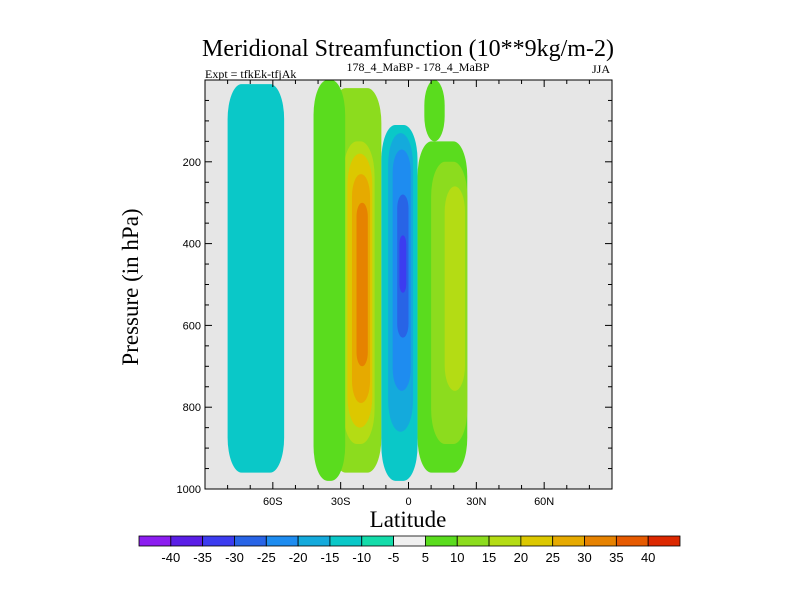  What do you see at coordinates (552, 557) in the screenshot?
I see `colorbar-label: 25` at bounding box center [552, 557].